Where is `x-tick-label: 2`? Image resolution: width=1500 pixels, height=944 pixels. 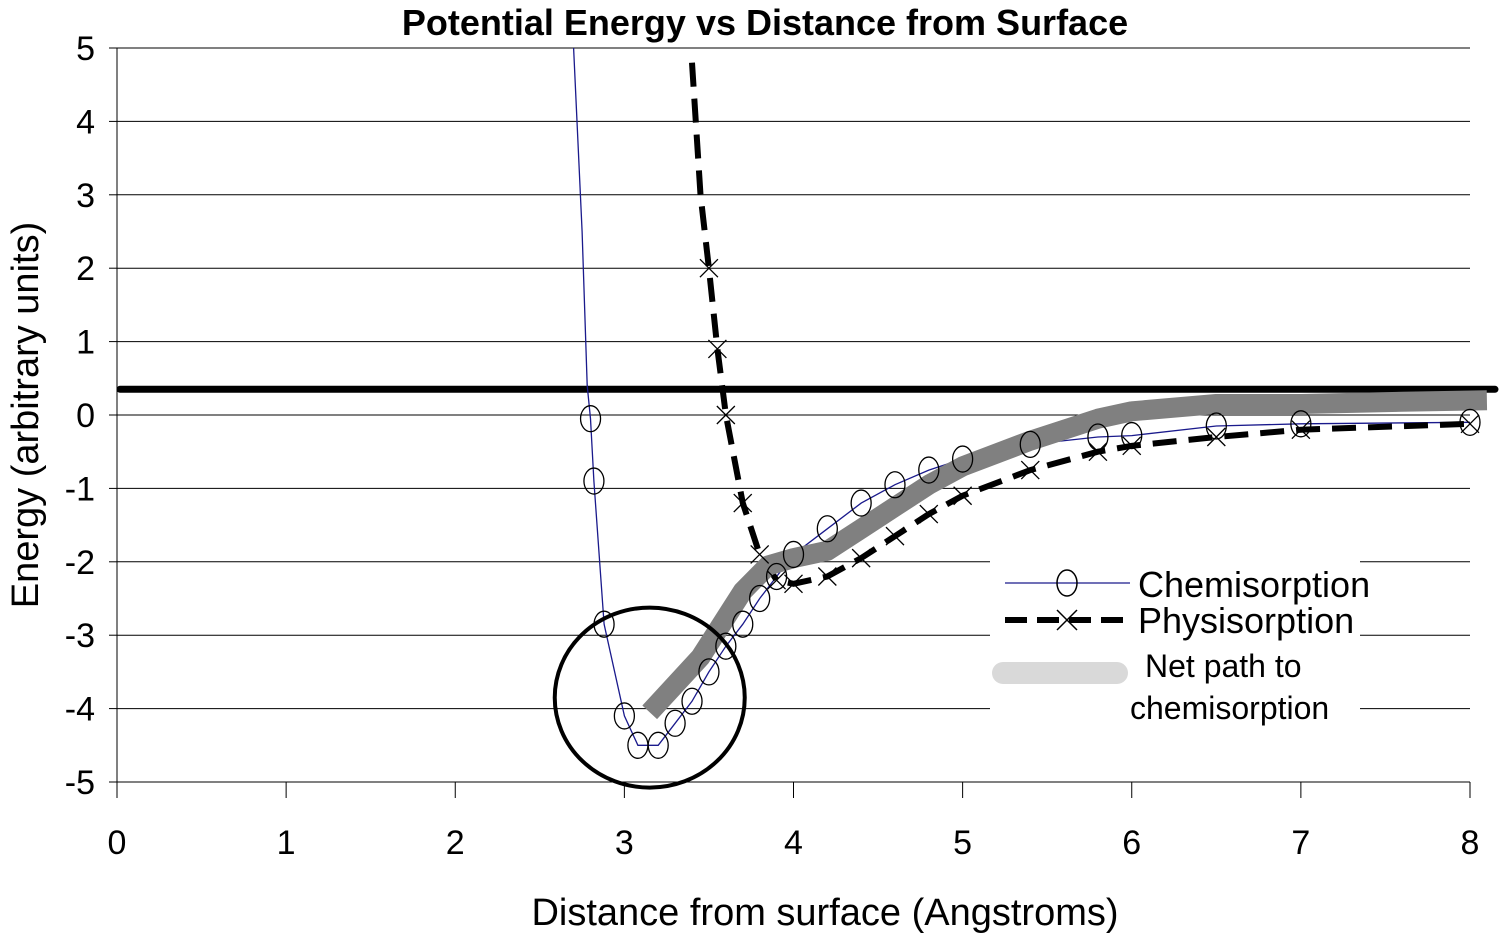 x-tick-label: 2 is located at coordinates (455, 843).